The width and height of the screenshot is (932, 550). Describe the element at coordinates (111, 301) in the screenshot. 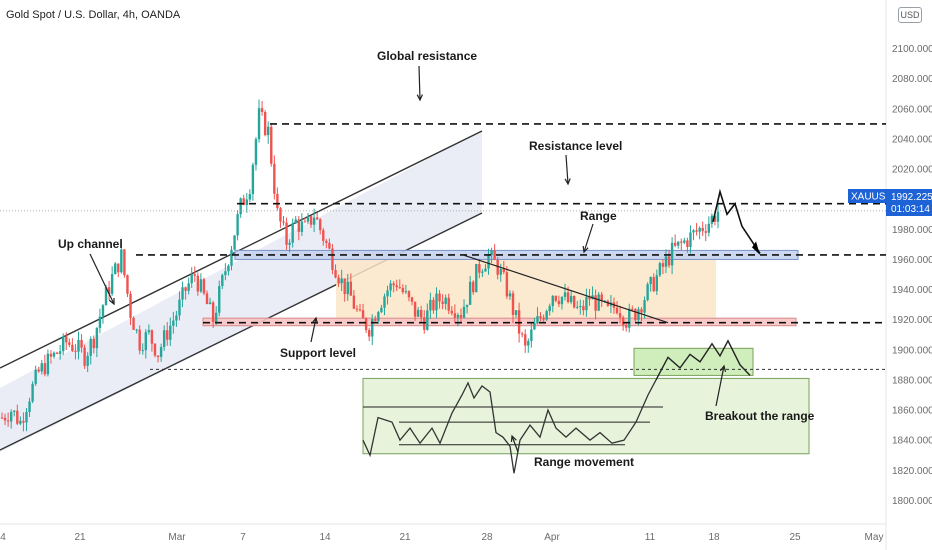

I see `up-channel-arrow-head` at that location.